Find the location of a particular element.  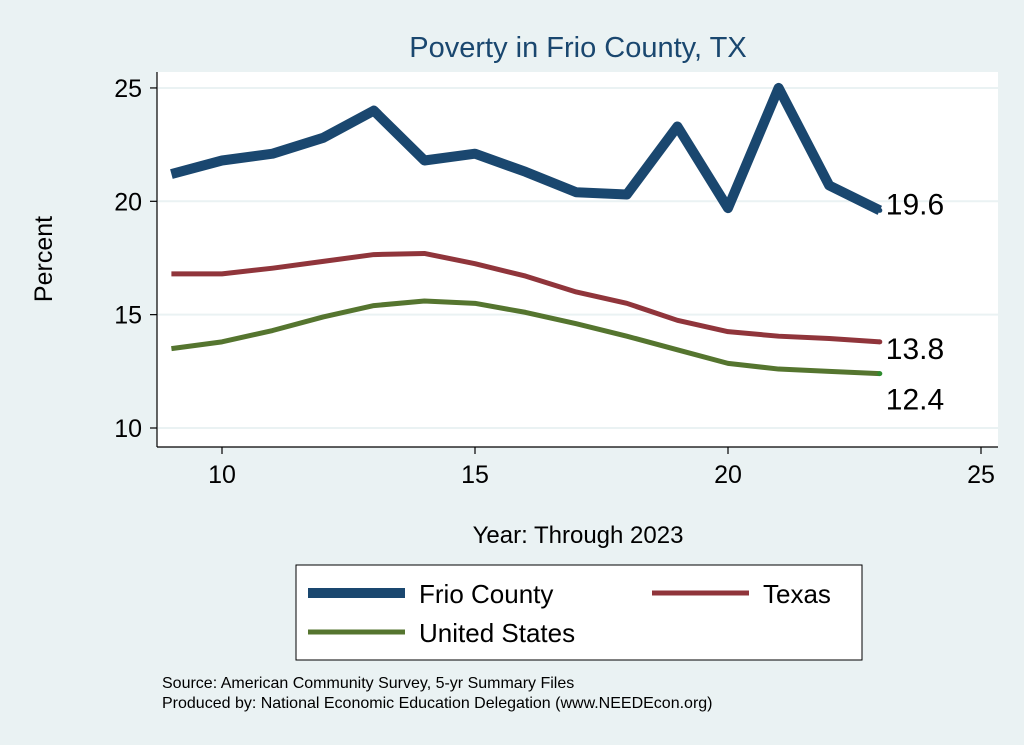

end-value-label: 12.4 is located at coordinates (915, 400).